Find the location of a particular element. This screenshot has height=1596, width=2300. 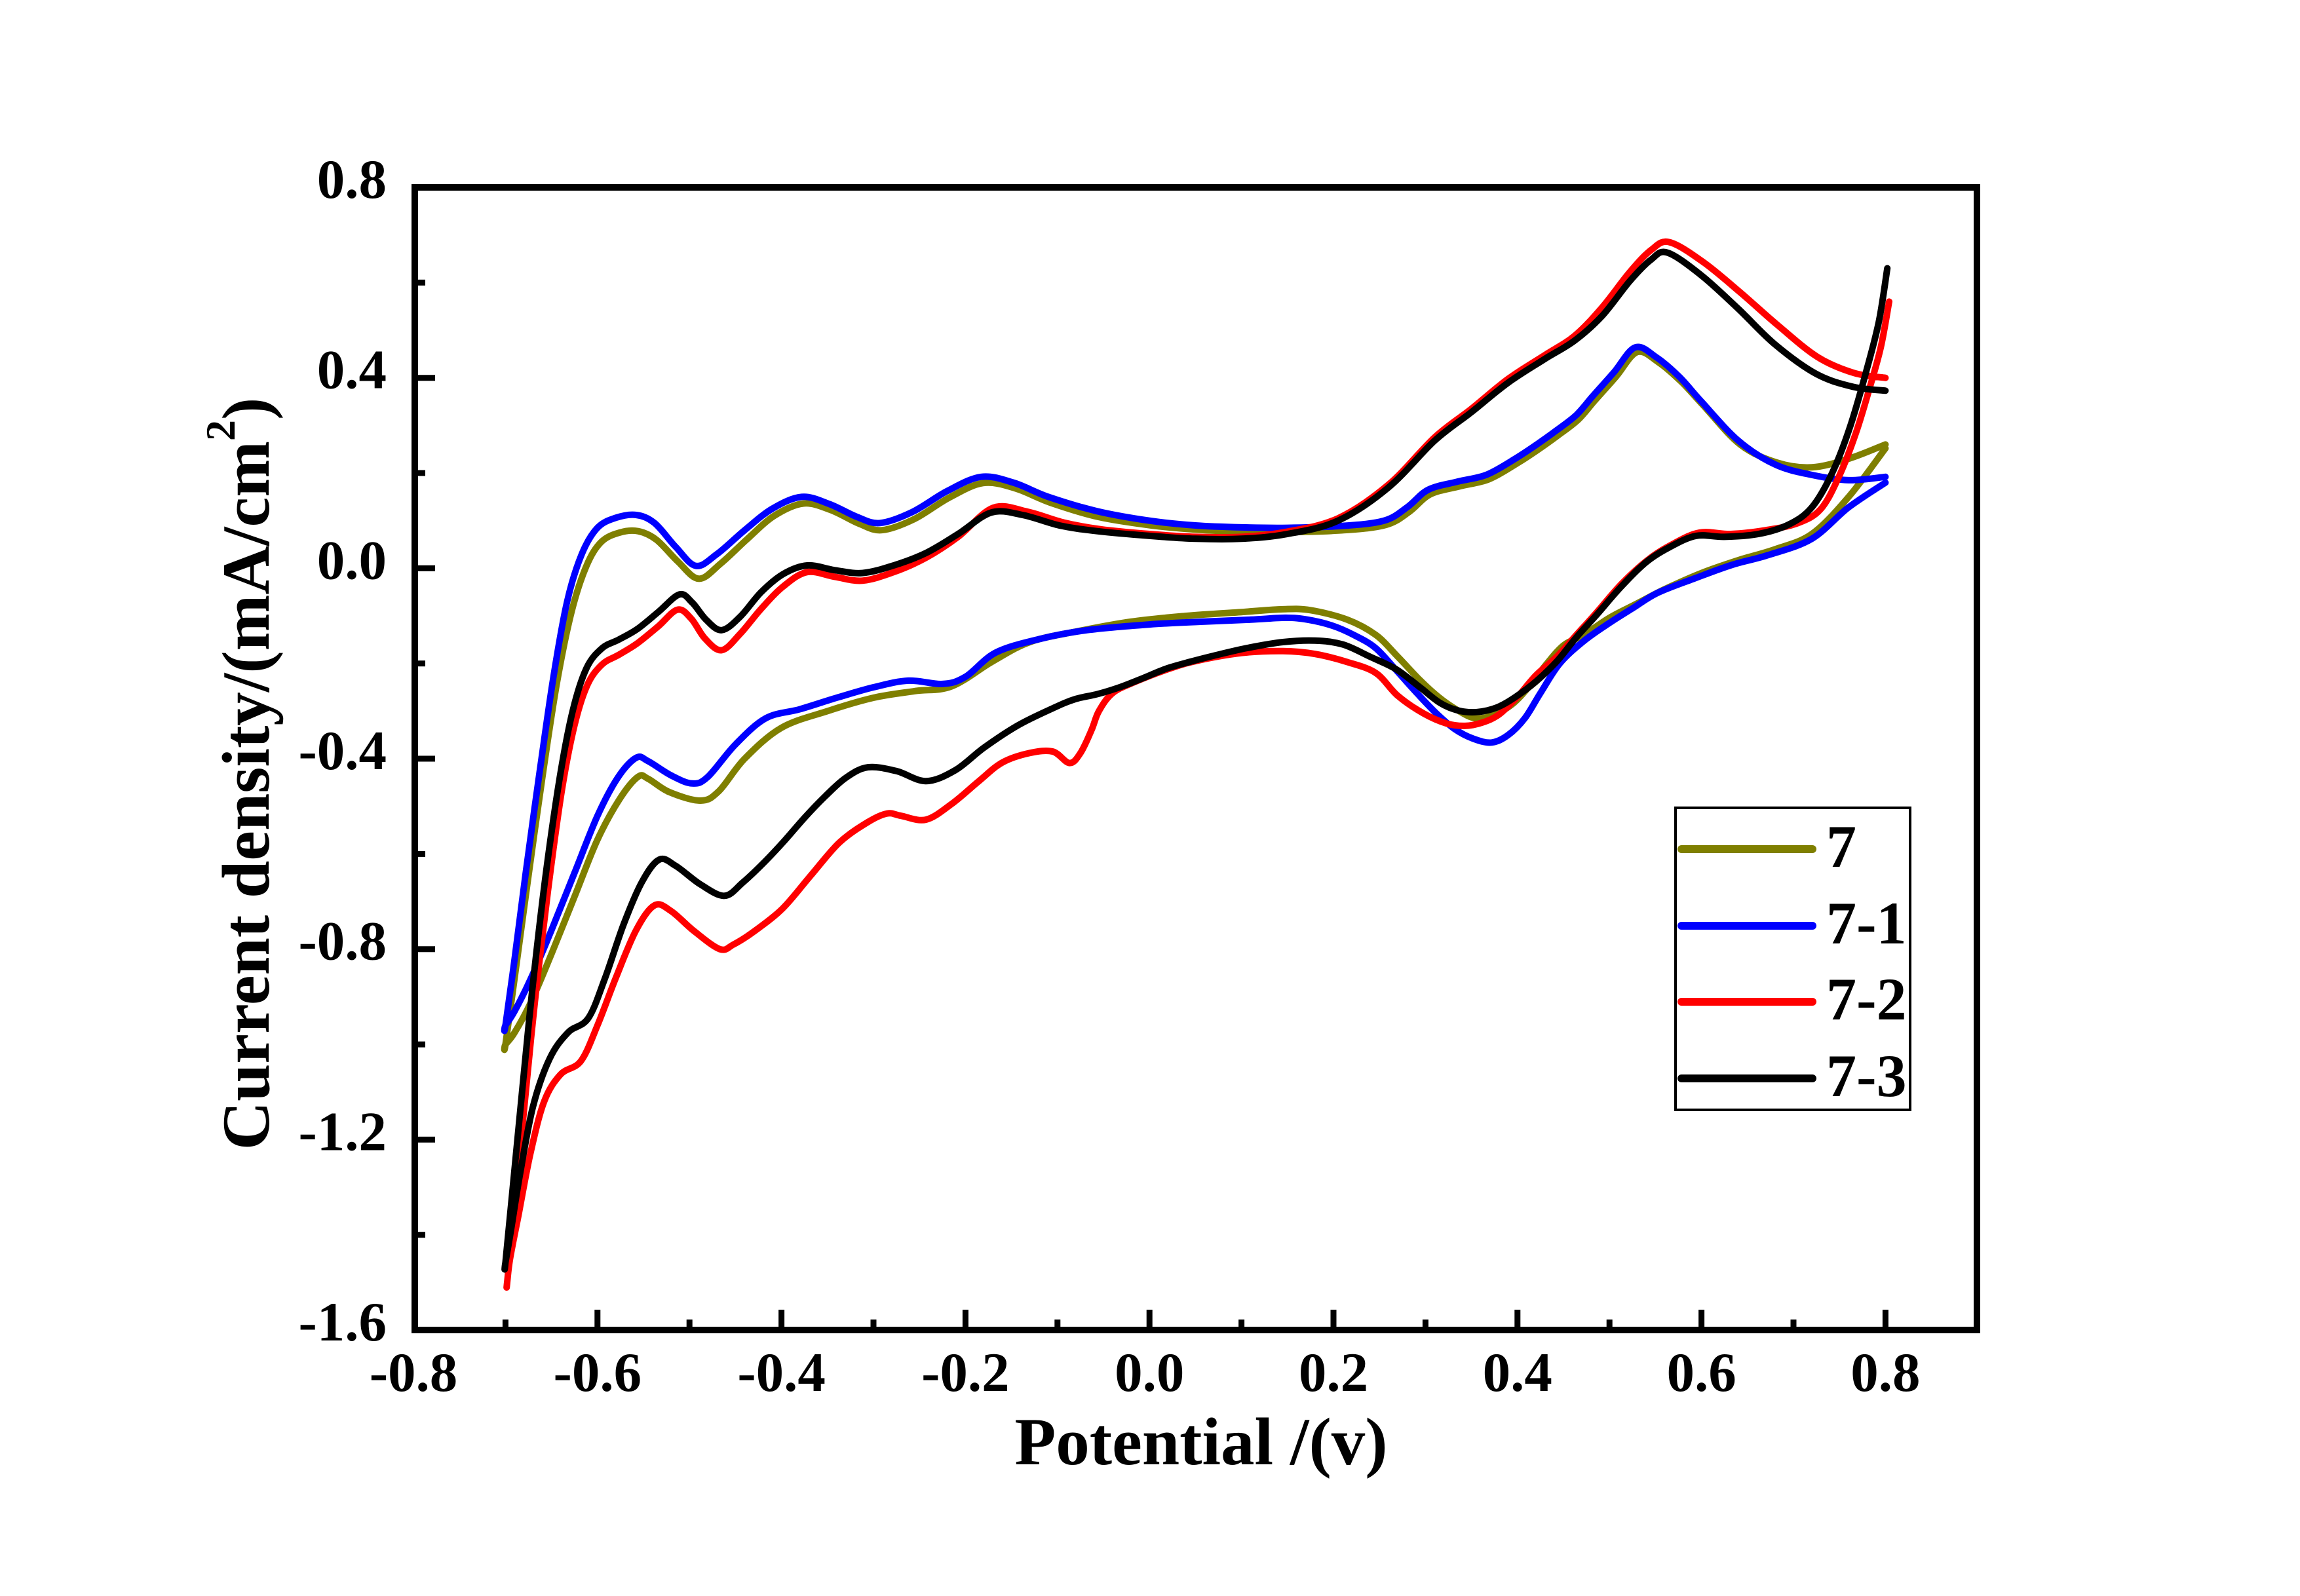

svg-text: -0.2 is located at coordinates (966, 1372).